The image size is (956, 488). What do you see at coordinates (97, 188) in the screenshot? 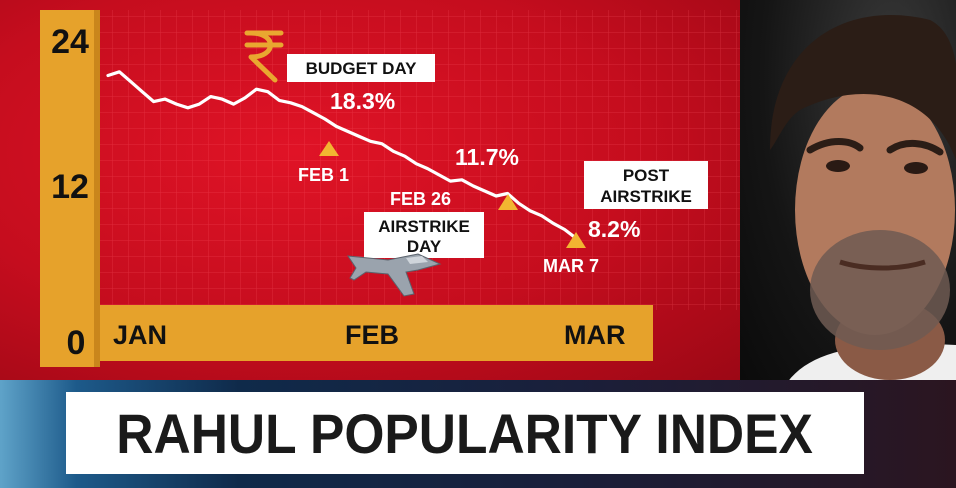
I see `y-axis-bar-edge` at bounding box center [97, 188].